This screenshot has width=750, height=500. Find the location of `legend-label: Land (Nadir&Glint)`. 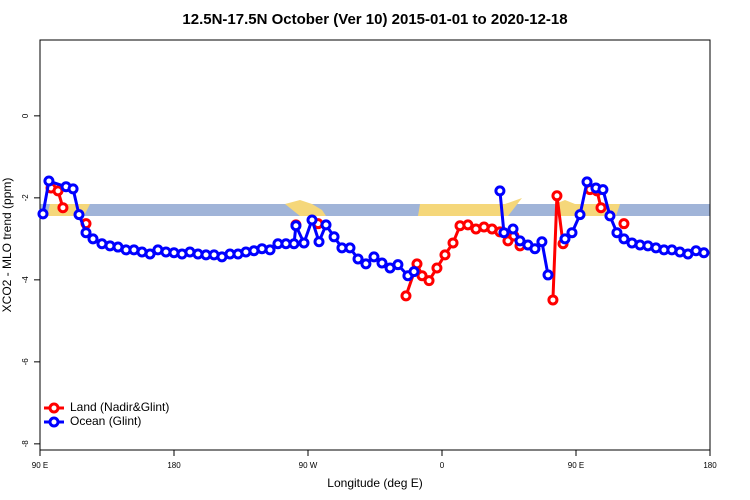

legend-label: Land (Nadir&Glint) is located at coordinates (119, 407).